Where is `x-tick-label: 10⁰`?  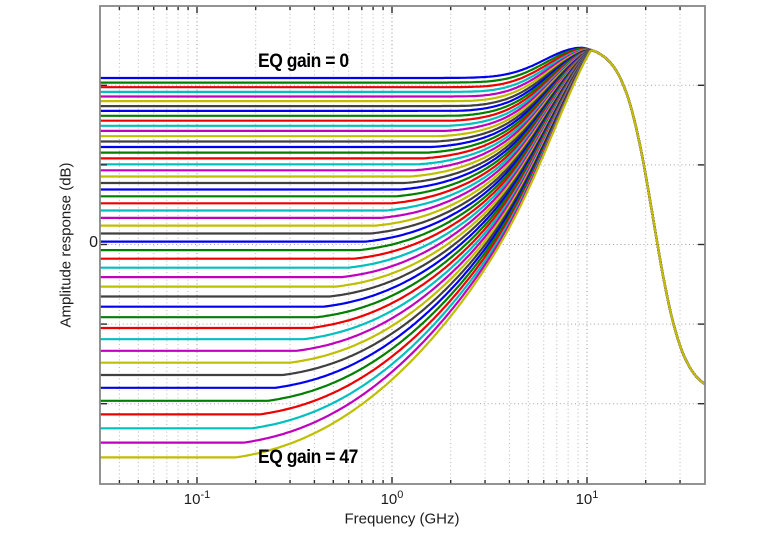
x-tick-label: 10⁰ is located at coordinates (392, 498).